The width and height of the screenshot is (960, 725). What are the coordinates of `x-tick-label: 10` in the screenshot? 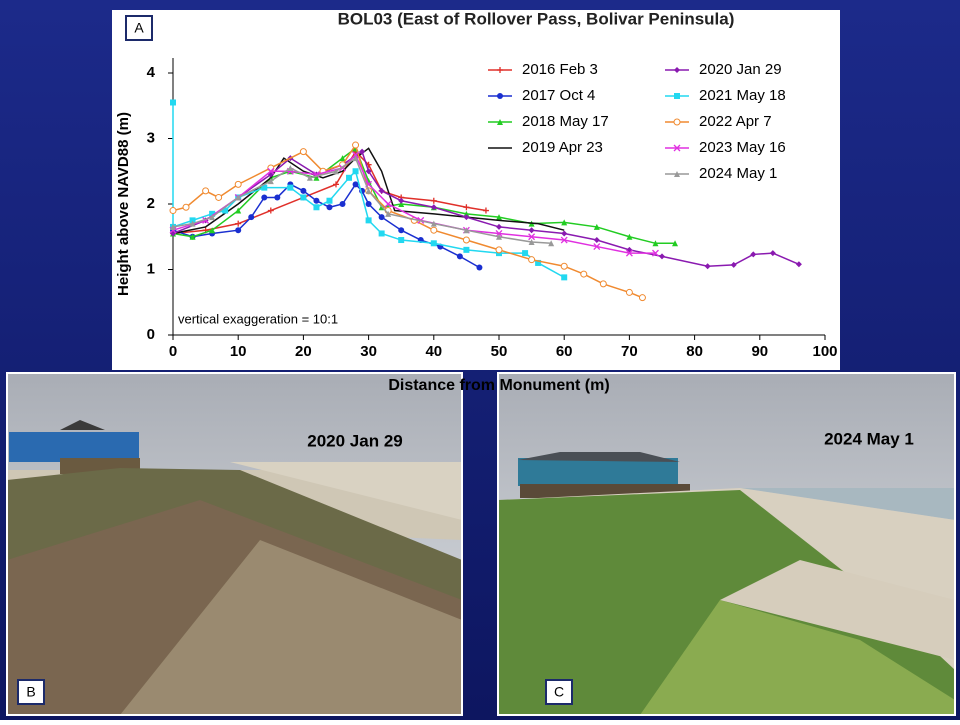 It's located at (238, 351).